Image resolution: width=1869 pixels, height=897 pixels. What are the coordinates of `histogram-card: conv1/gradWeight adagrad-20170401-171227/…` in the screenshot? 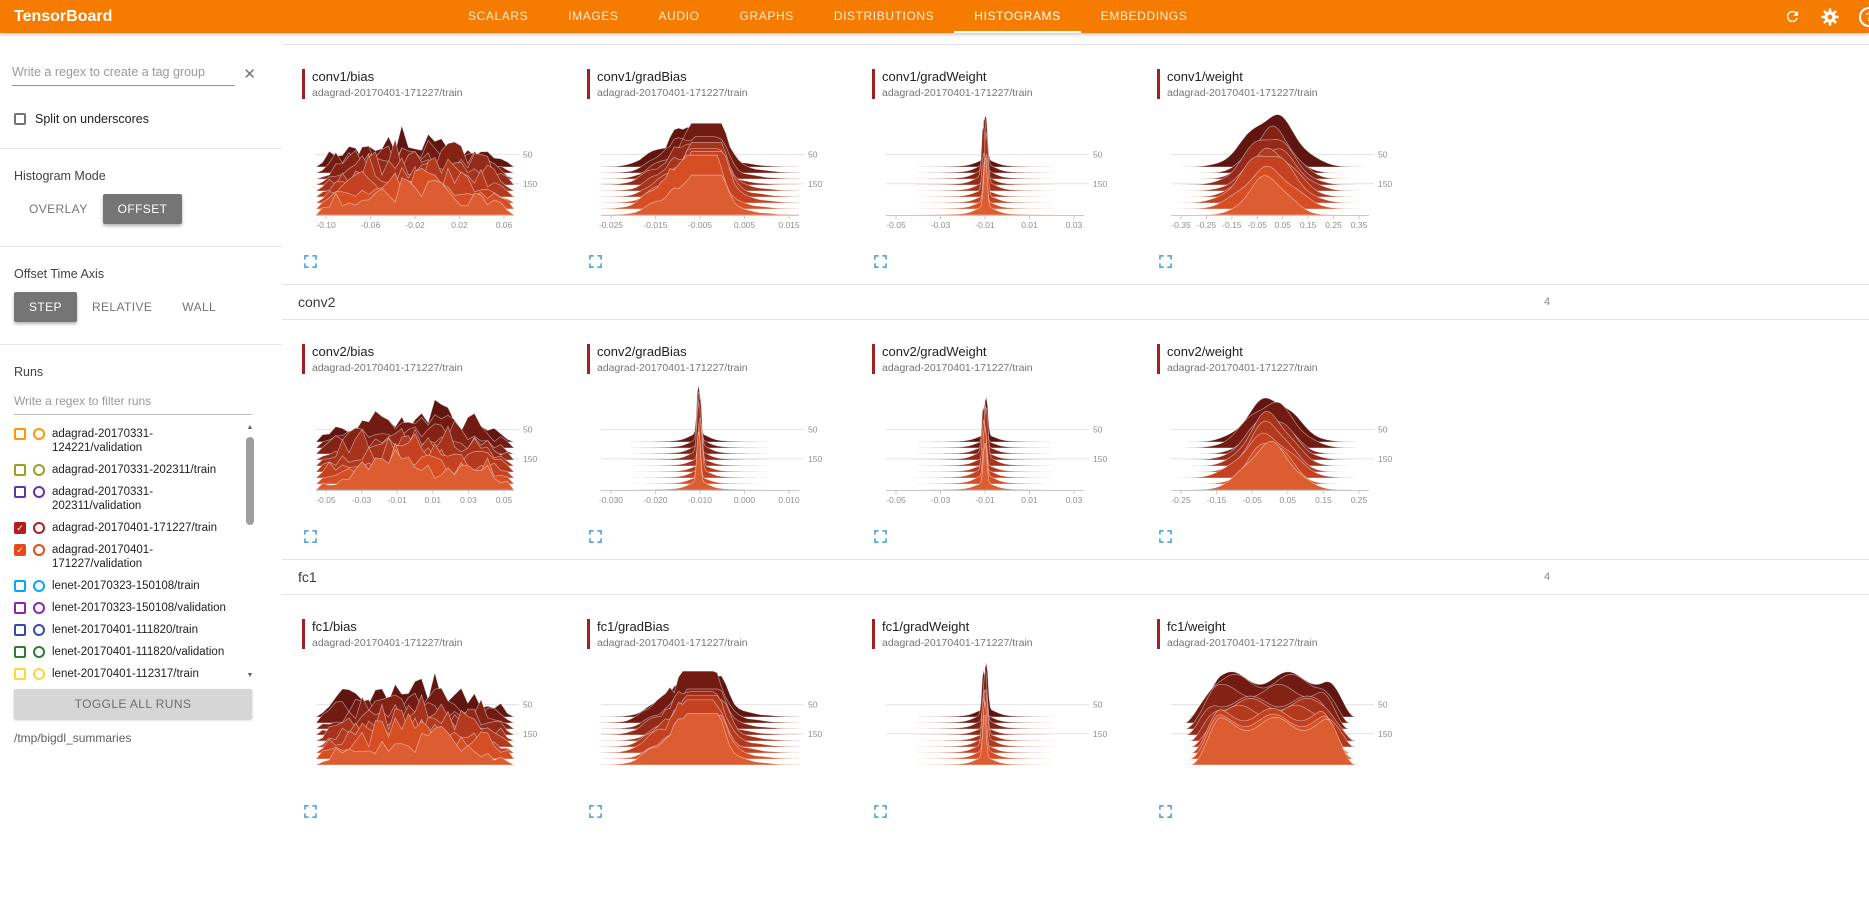 It's located at (1002, 163).